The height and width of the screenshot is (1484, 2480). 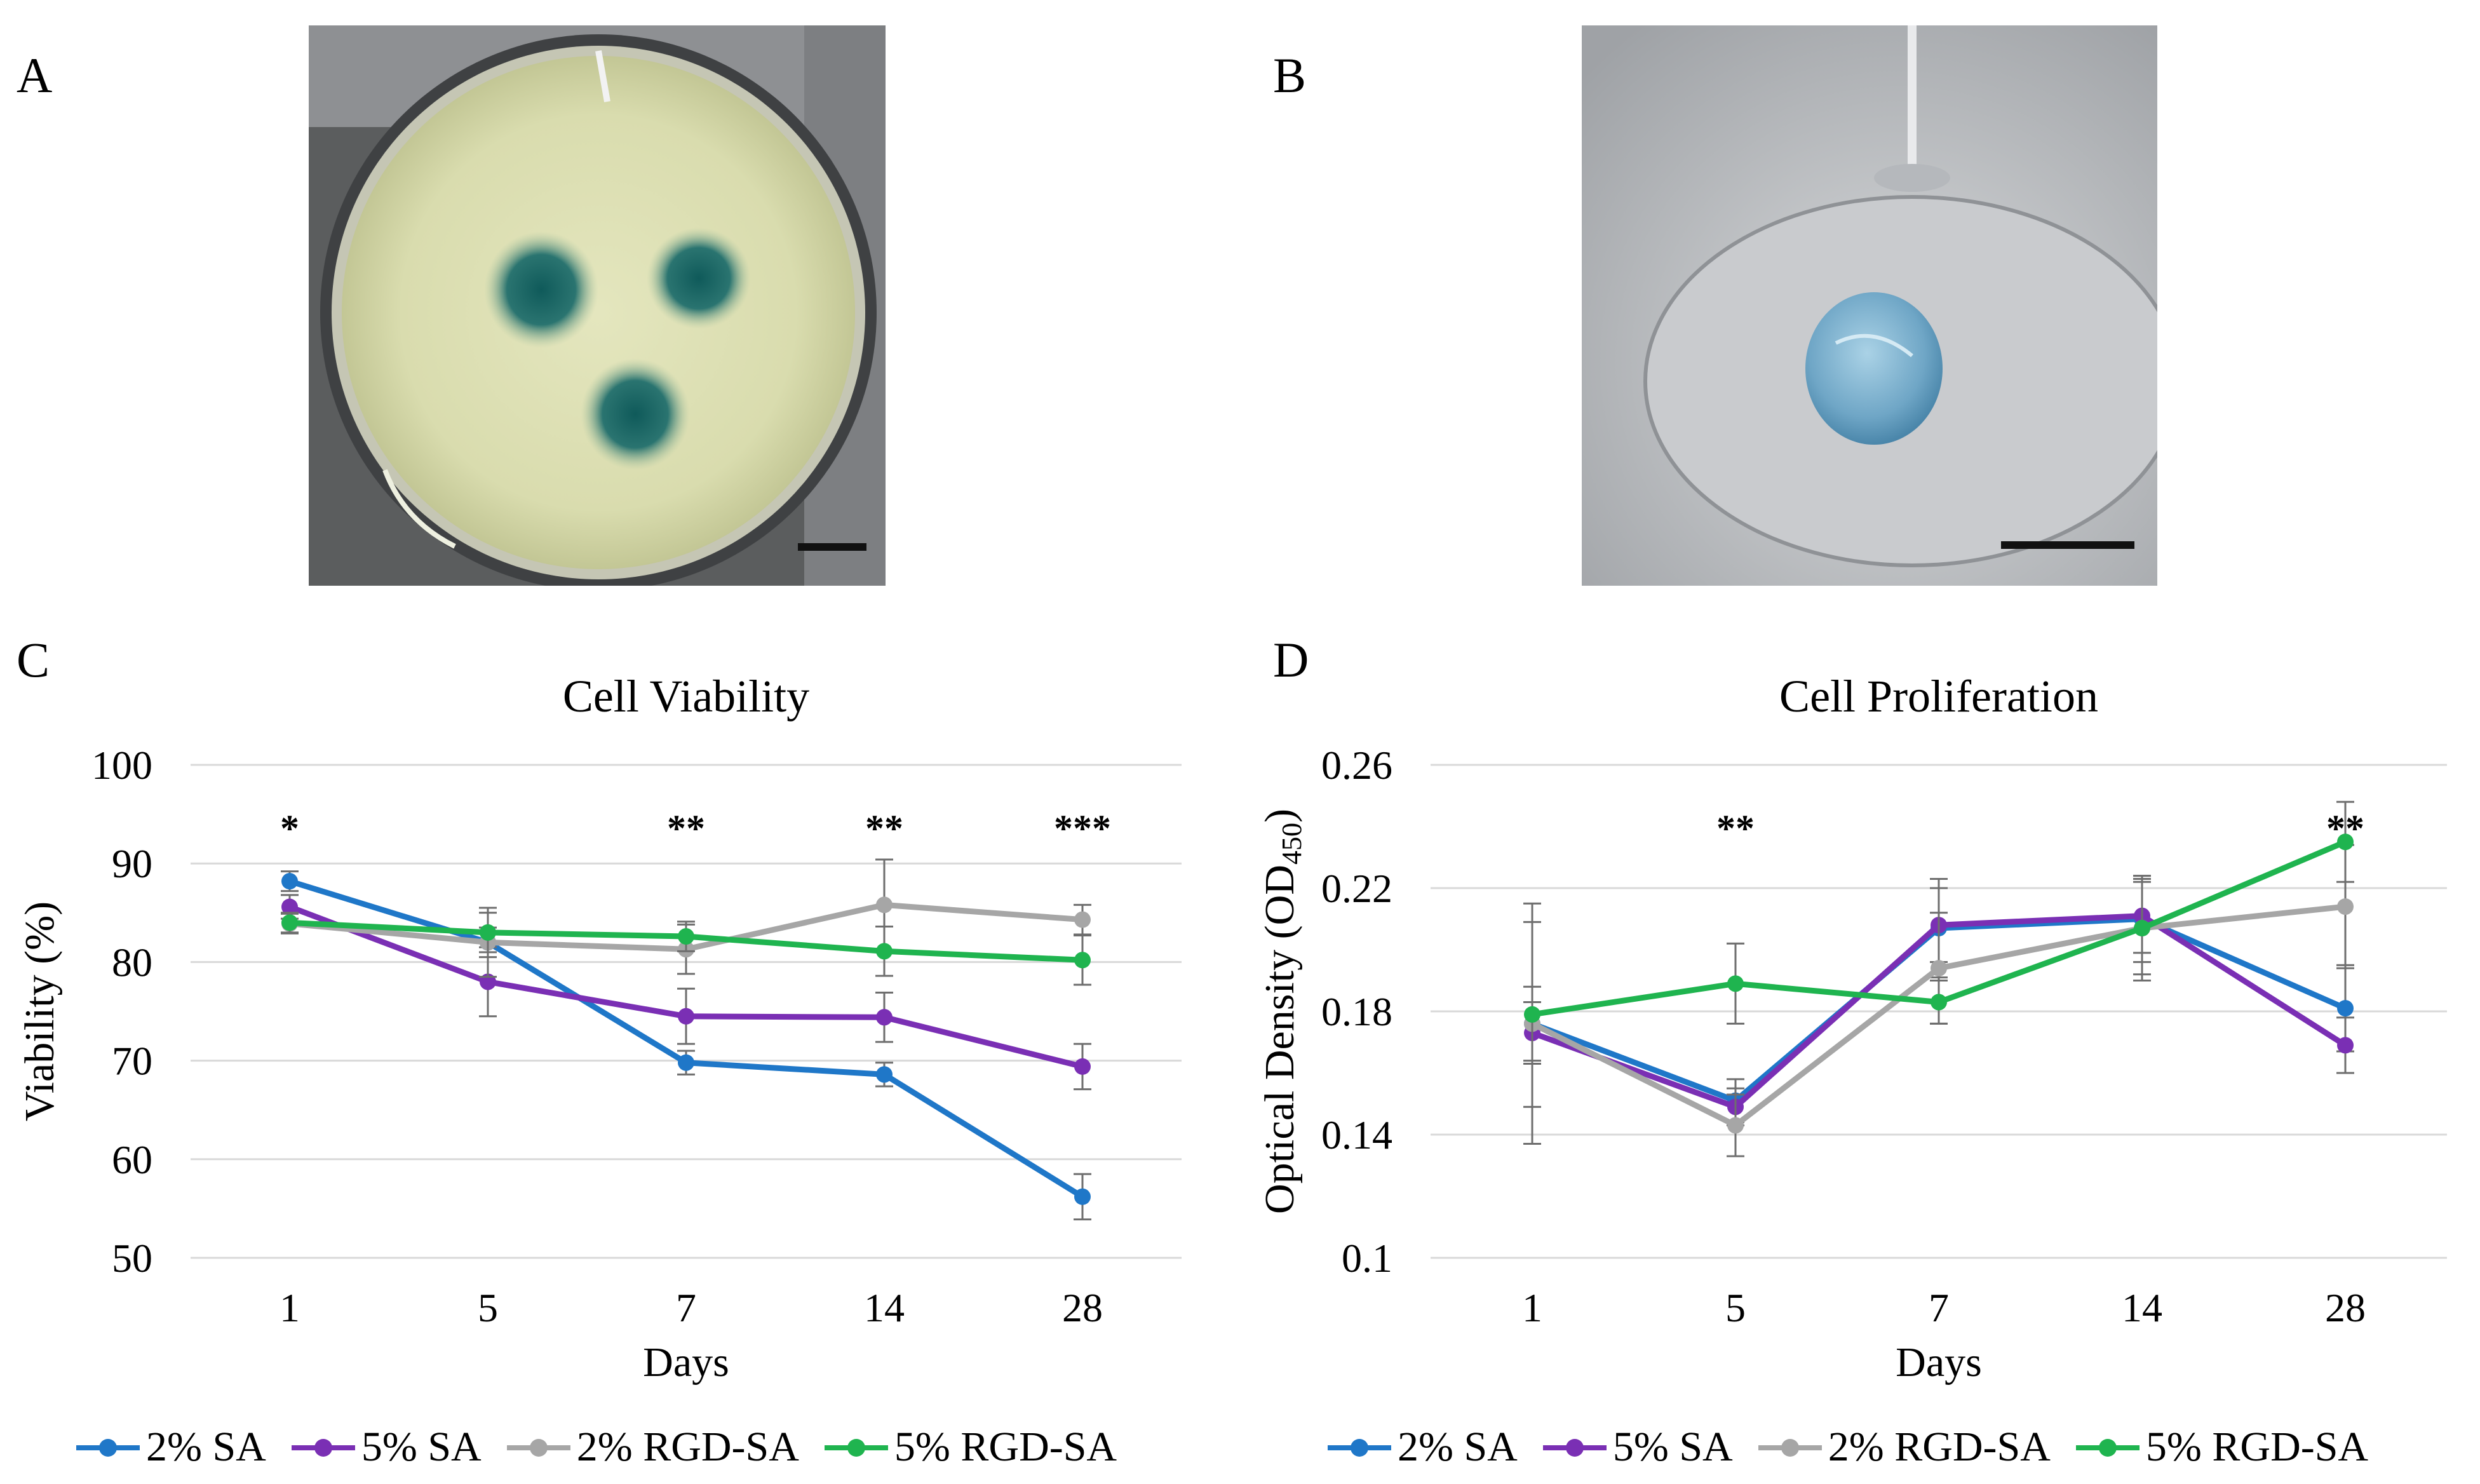 What do you see at coordinates (597, 305) in the screenshot?
I see `photo-petri-dish` at bounding box center [597, 305].